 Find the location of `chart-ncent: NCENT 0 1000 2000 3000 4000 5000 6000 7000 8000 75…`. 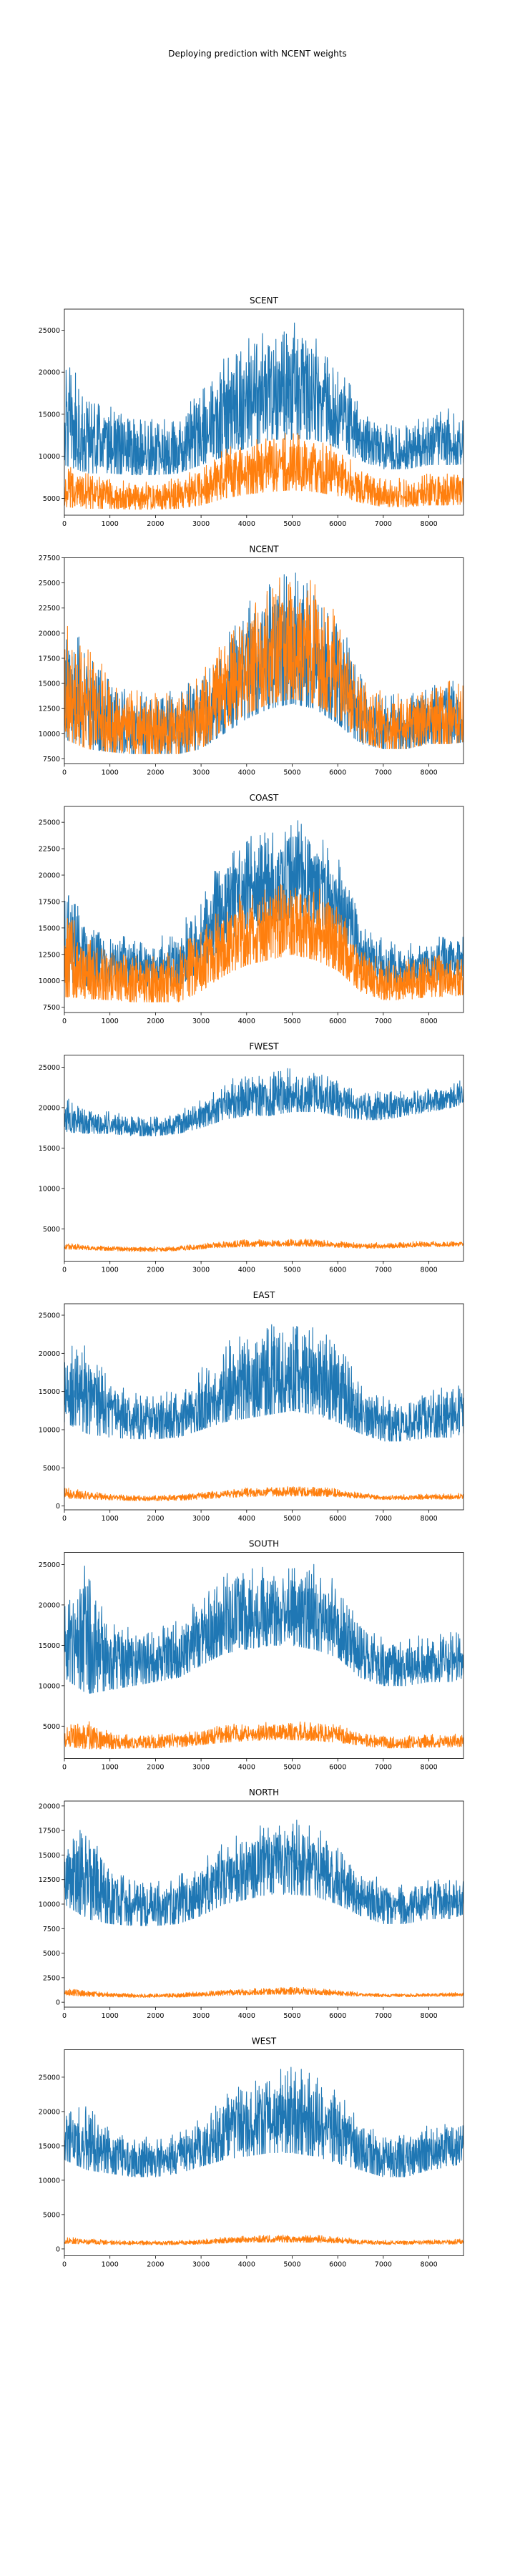

chart-ncent: NCENT 0 1000 2000 3000 4000 5000 6000 7000 8000 75… is located at coordinates (251, 661).